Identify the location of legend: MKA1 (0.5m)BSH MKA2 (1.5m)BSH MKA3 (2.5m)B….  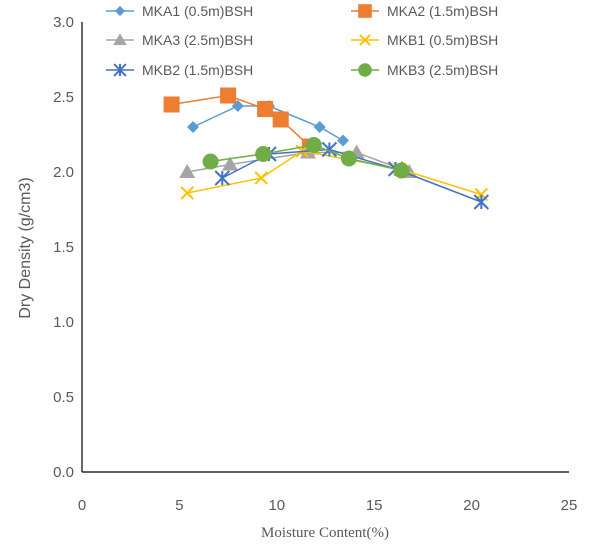
(302, 40).